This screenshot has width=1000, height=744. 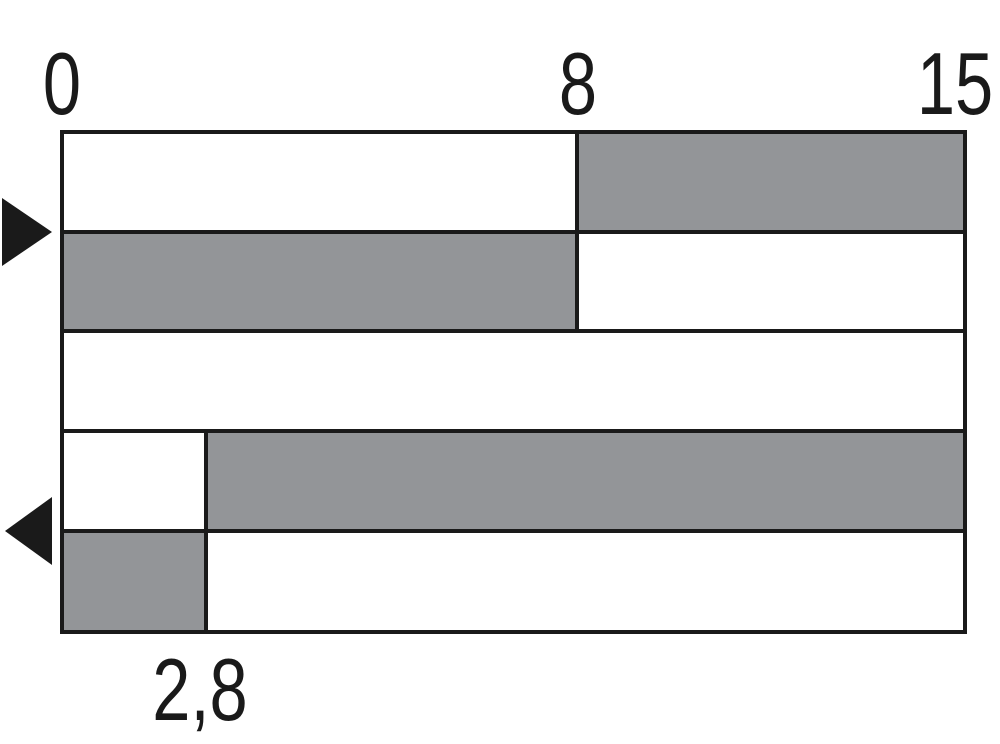 What do you see at coordinates (771, 281) in the screenshot?
I see `row-2-segment-inactive` at bounding box center [771, 281].